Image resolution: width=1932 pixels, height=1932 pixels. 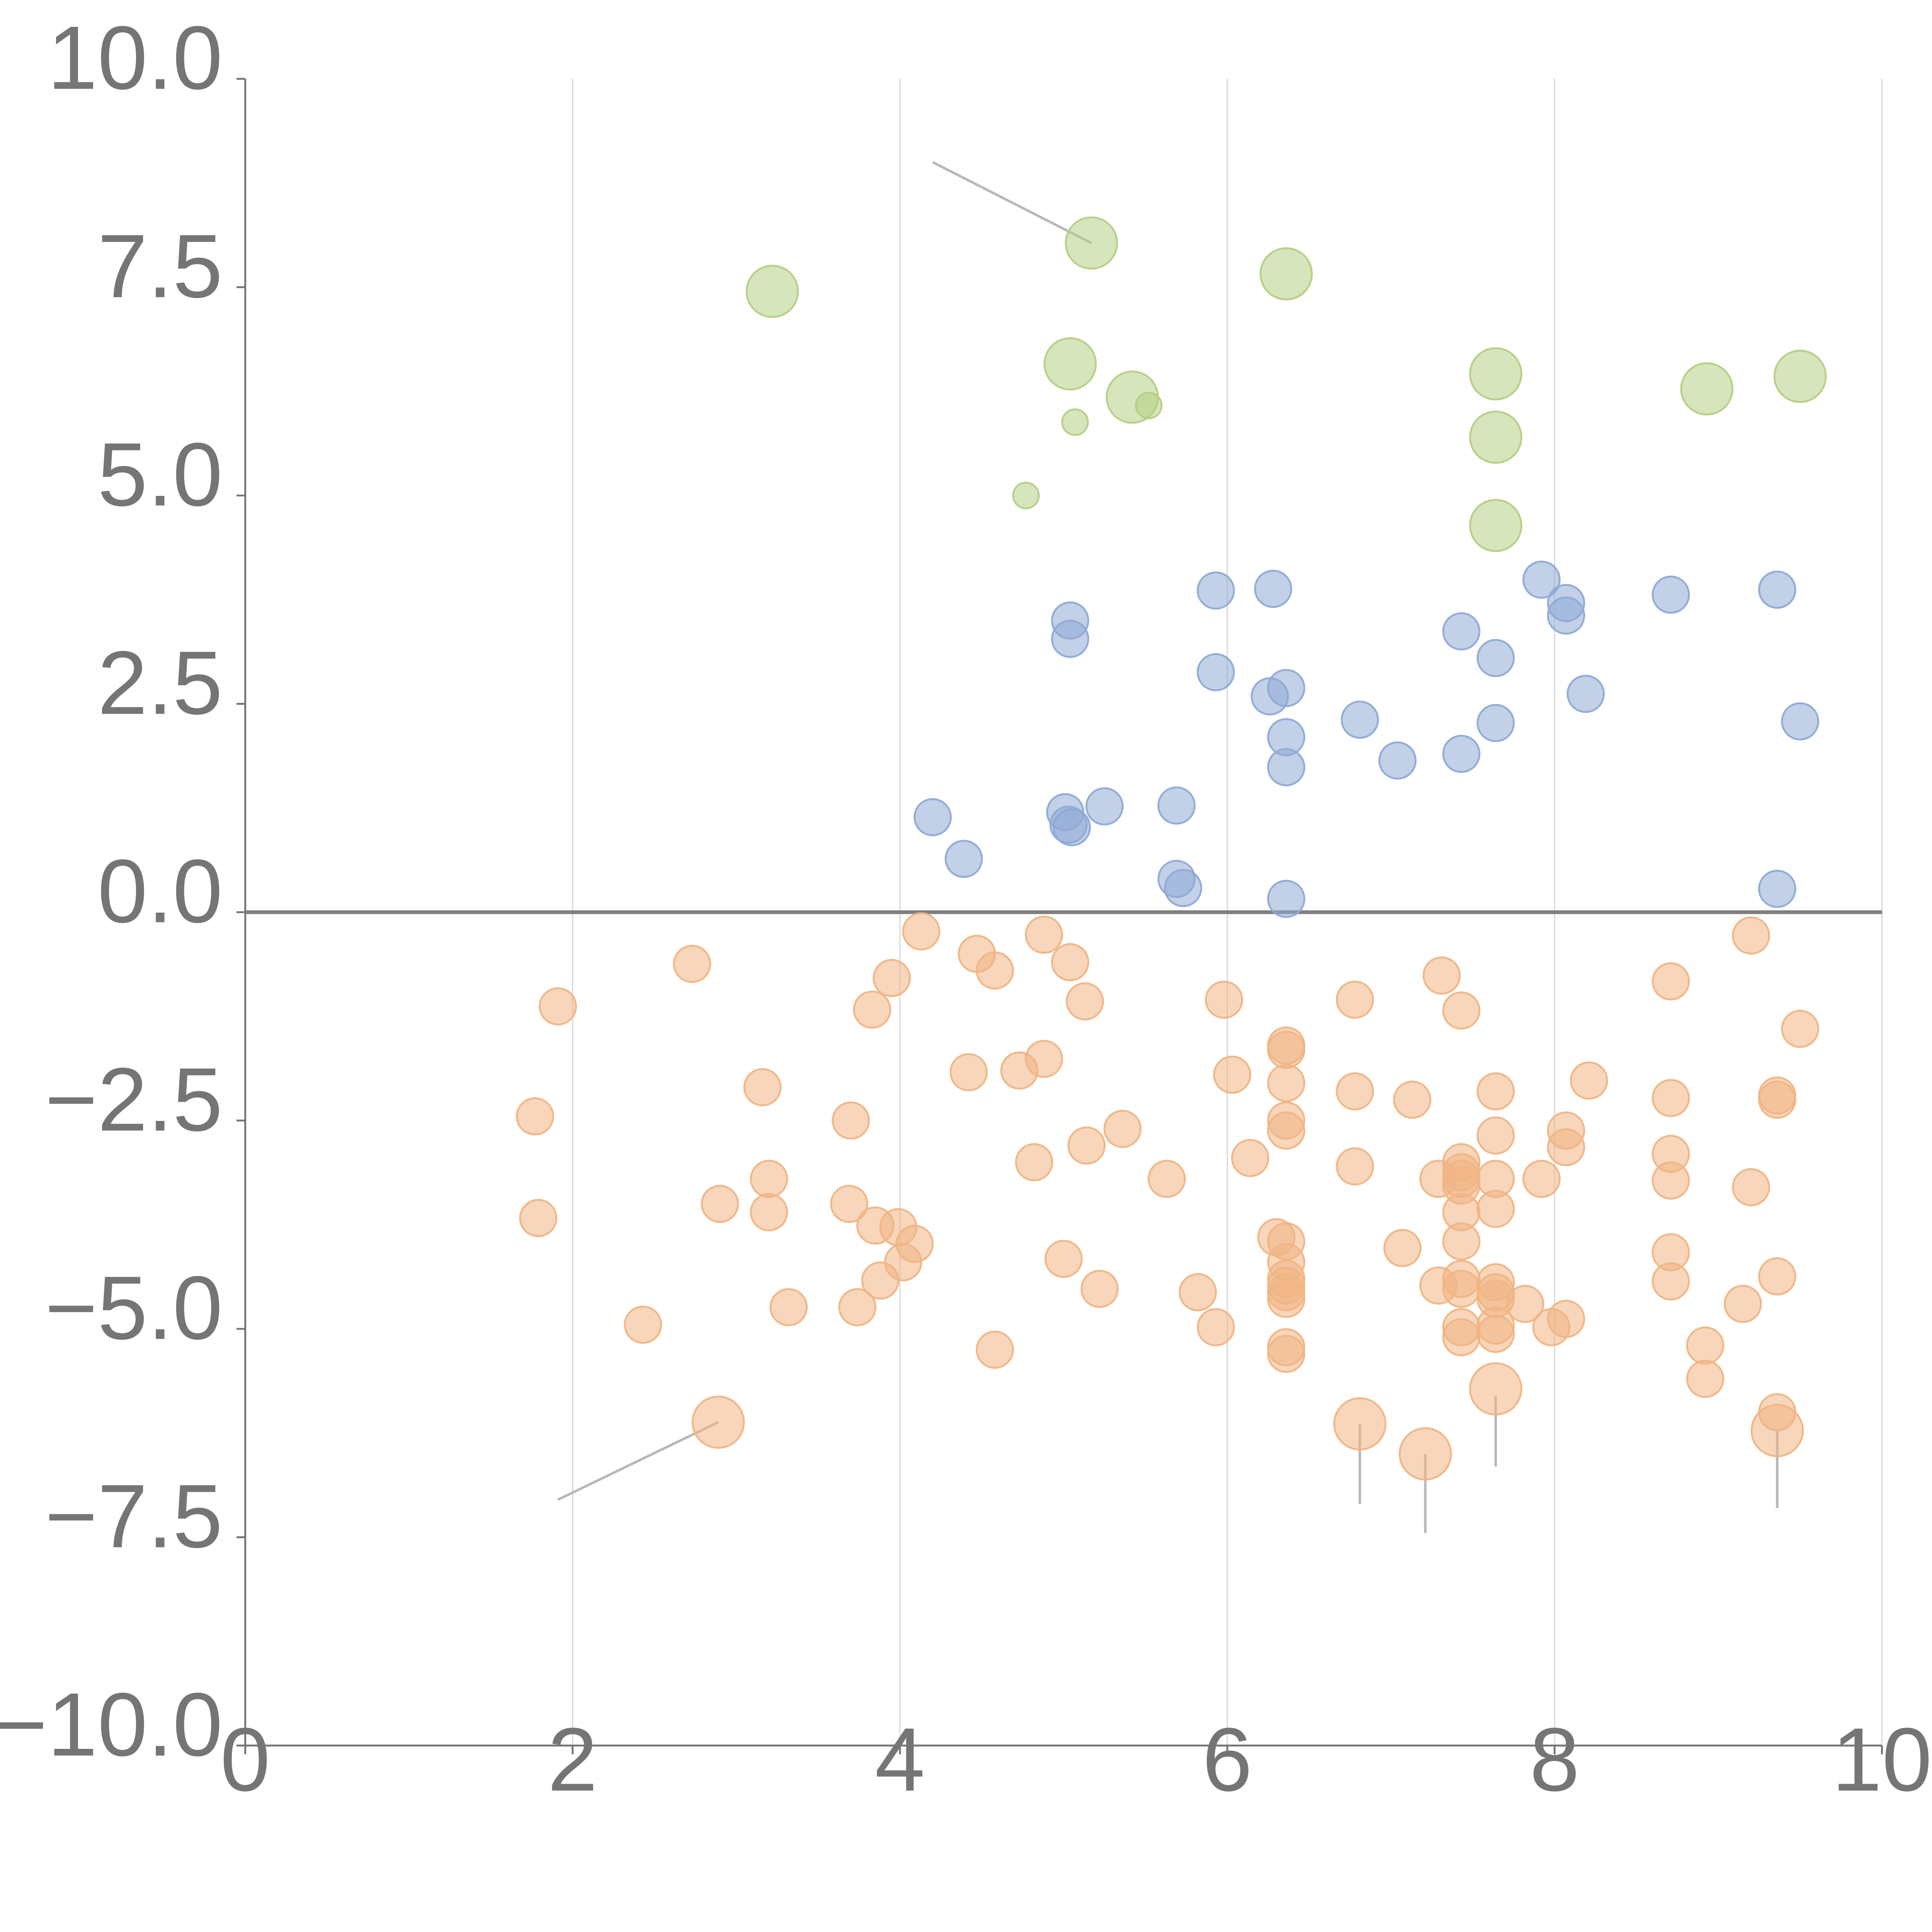 I want to click on y-tick-label: 2.5, so click(x=160, y=683).